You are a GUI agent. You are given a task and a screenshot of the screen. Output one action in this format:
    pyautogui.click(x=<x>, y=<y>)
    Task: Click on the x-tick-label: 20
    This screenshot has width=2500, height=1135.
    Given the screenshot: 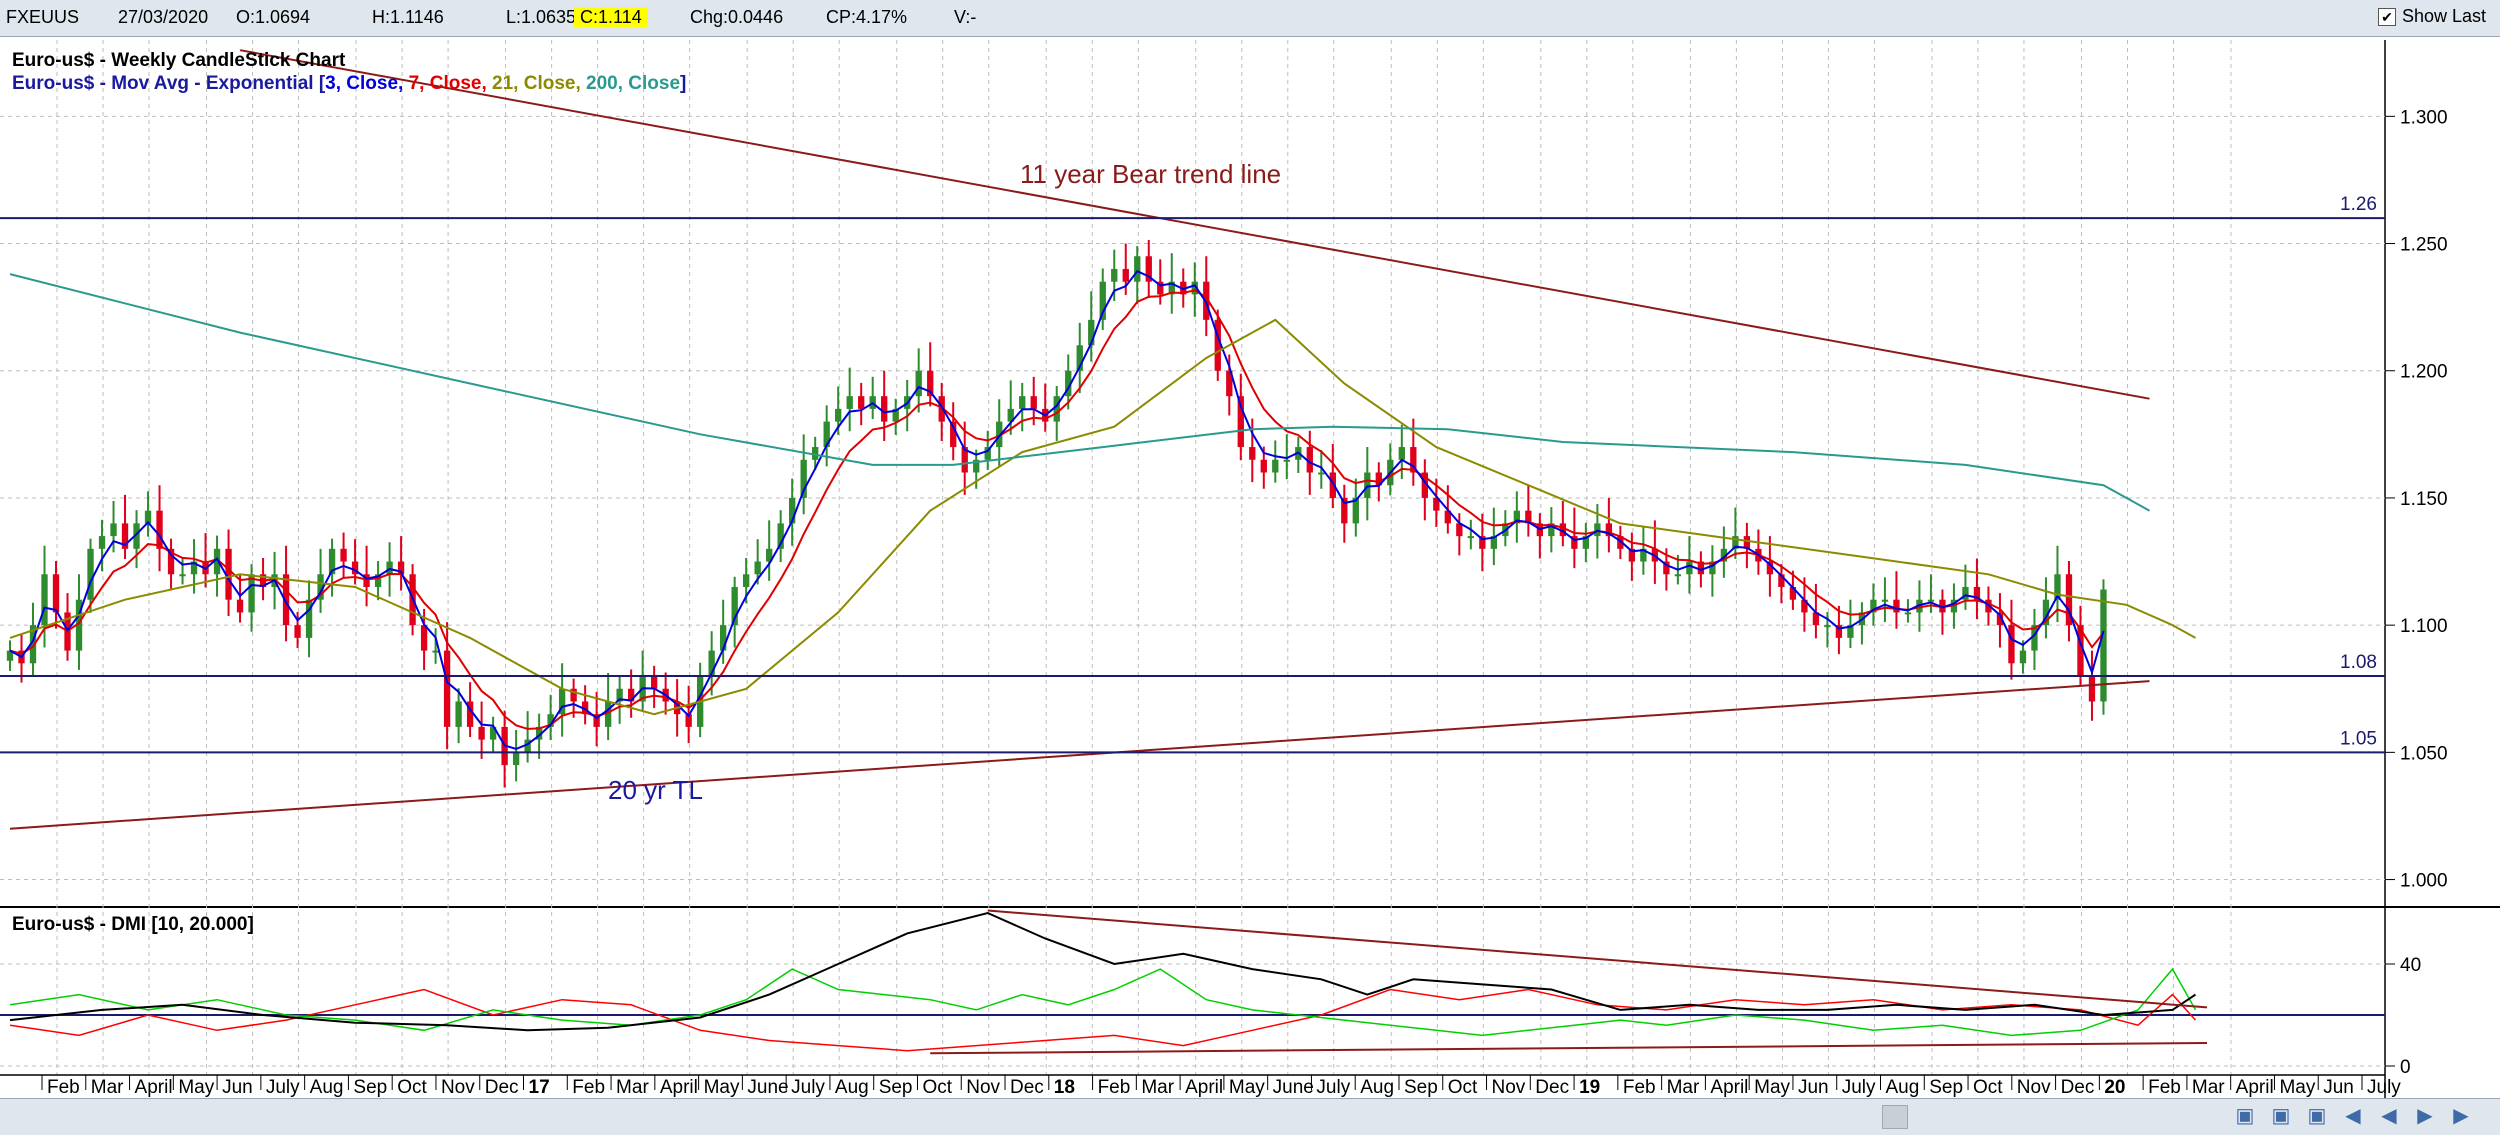 What is the action you would take?
    pyautogui.click(x=2114, y=1087)
    